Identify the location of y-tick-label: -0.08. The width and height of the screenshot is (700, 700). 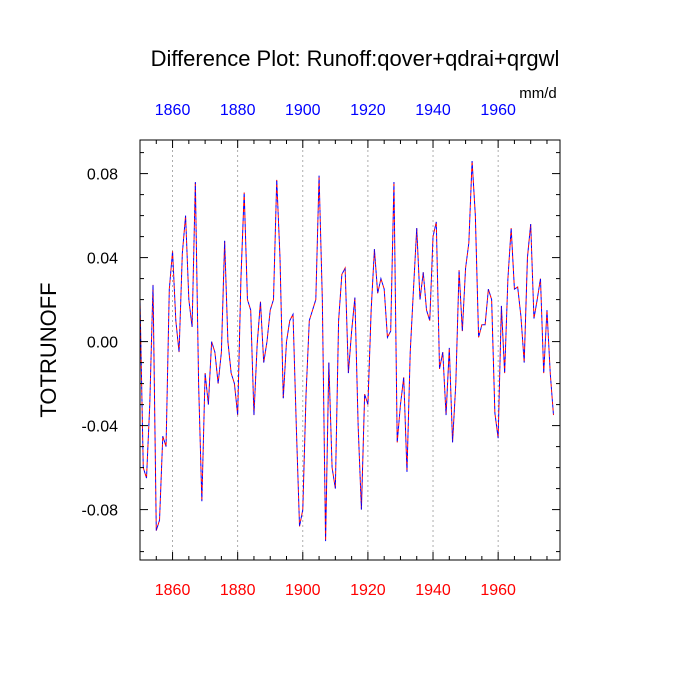
(100, 511).